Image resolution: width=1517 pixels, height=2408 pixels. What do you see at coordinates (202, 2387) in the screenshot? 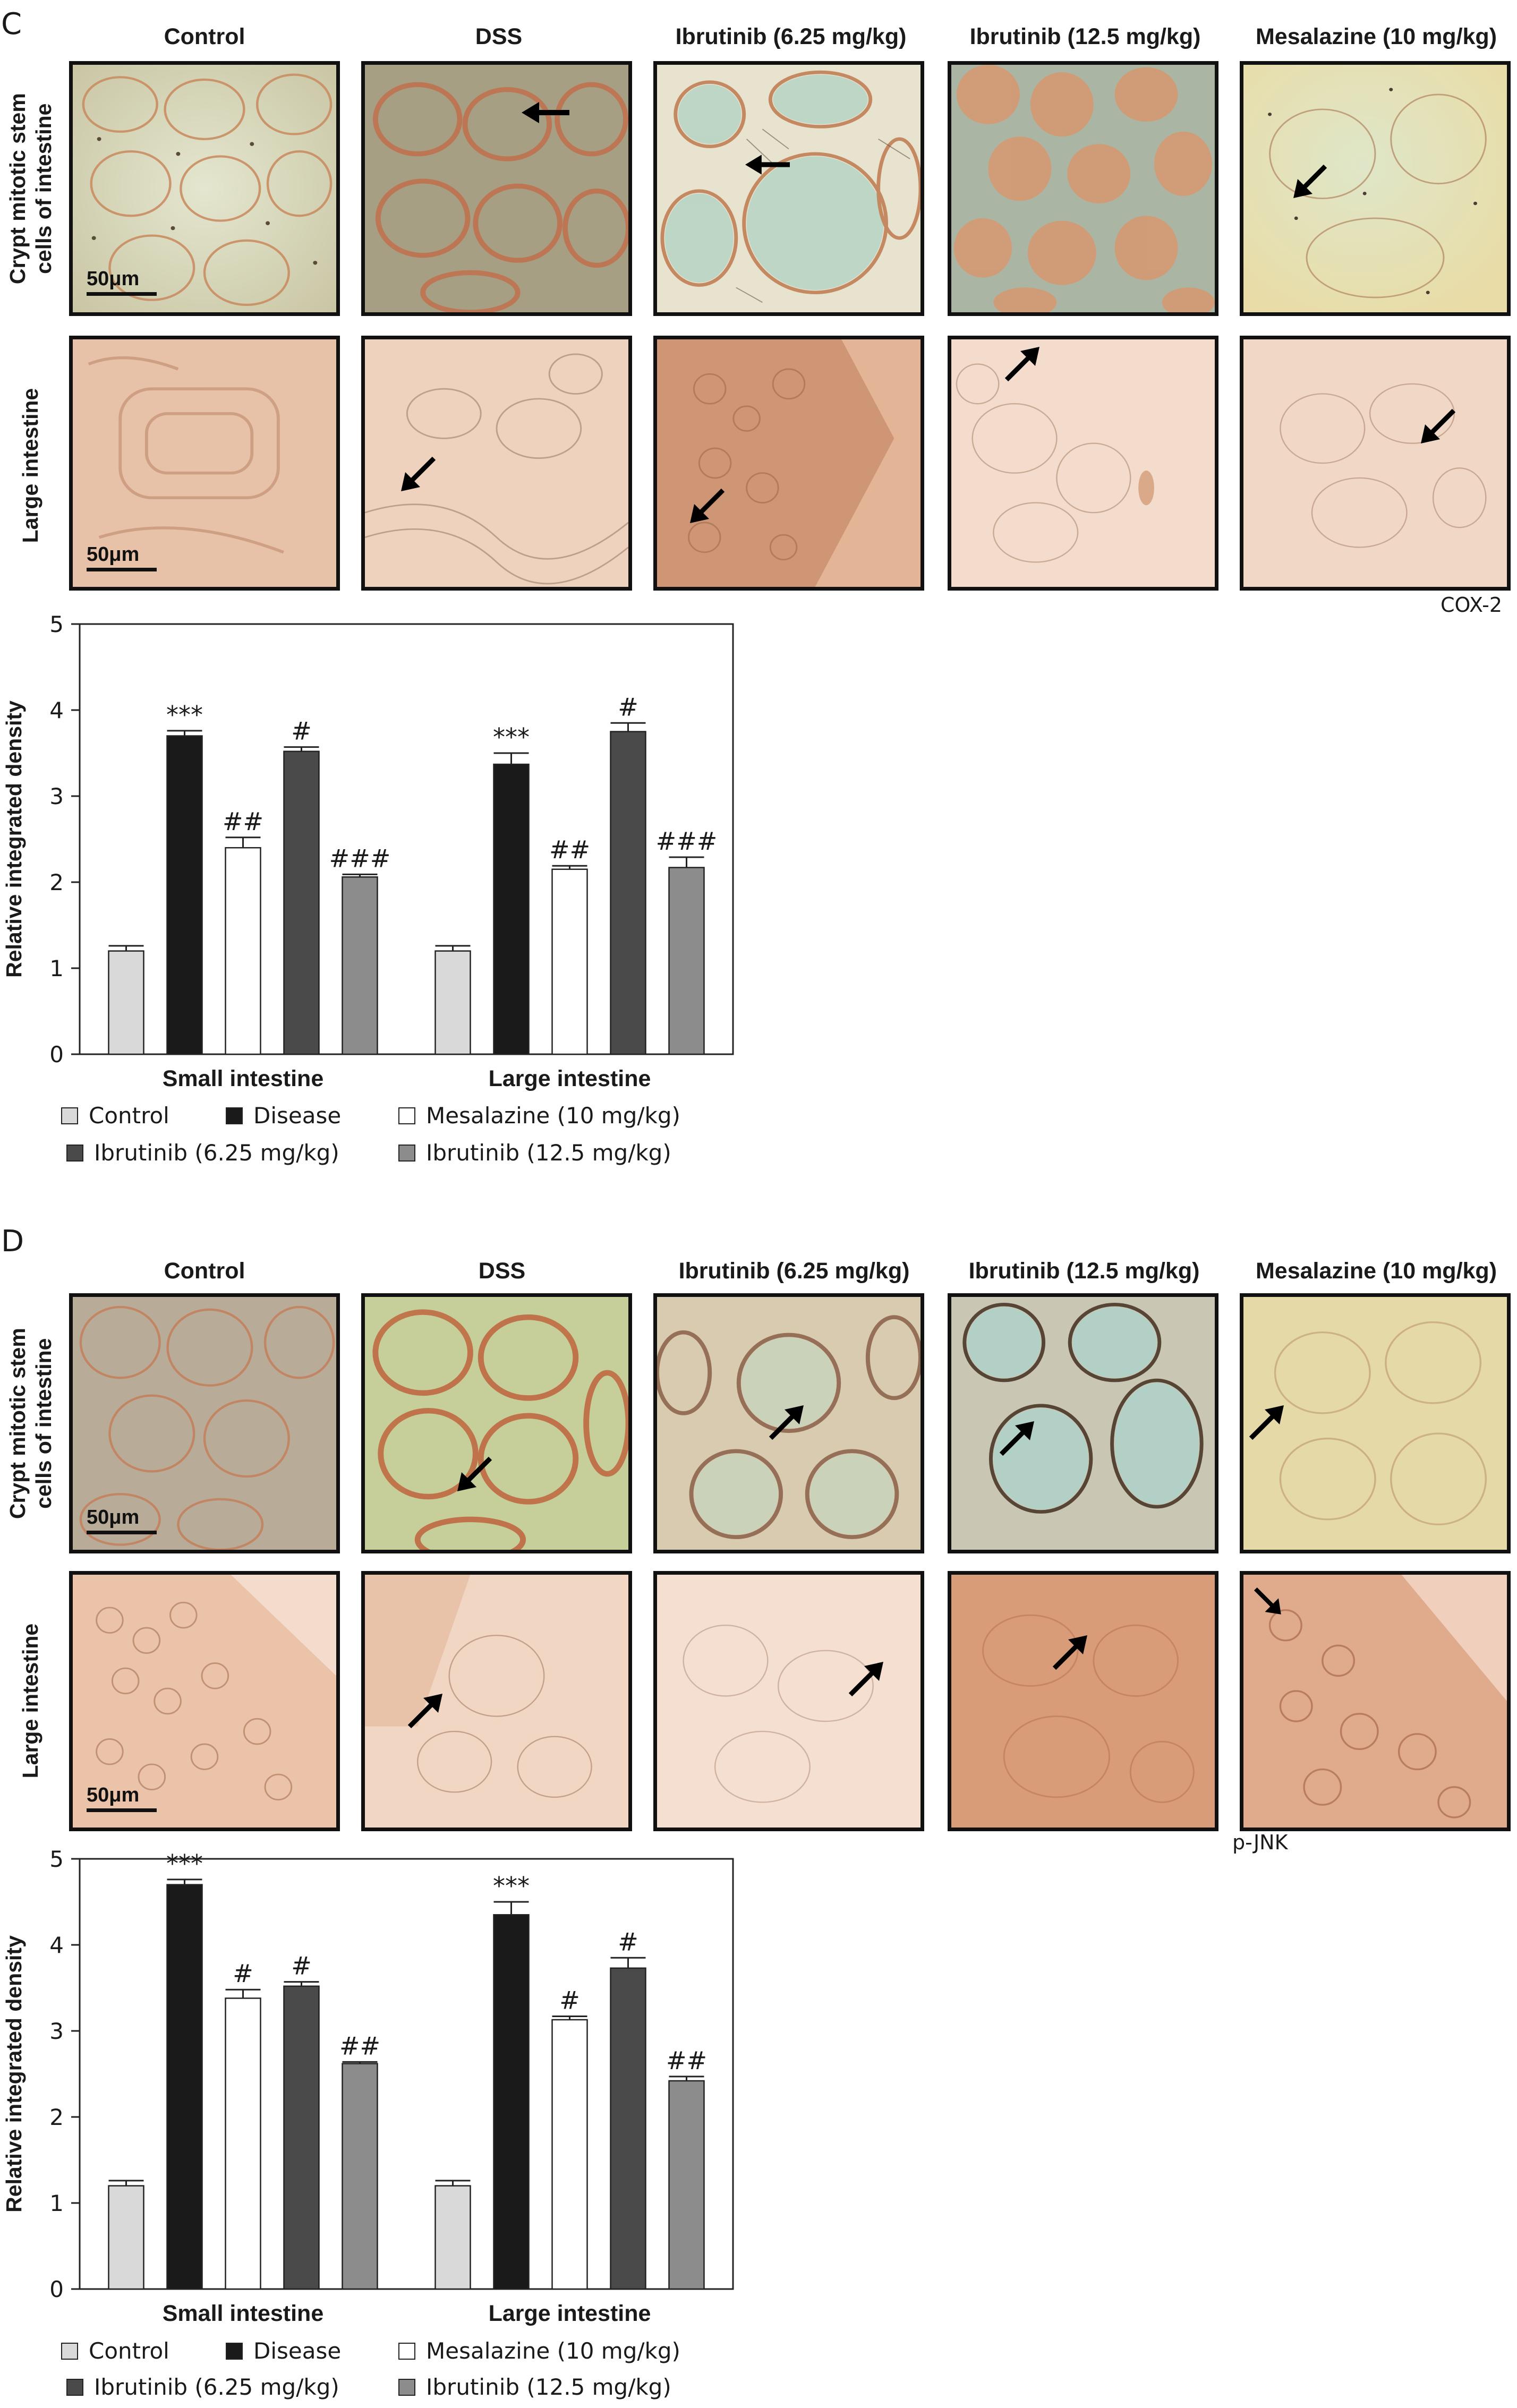
I see `legend-item-ibrutinib-low: Ibrutinib (6.25 mg/kg)` at bounding box center [202, 2387].